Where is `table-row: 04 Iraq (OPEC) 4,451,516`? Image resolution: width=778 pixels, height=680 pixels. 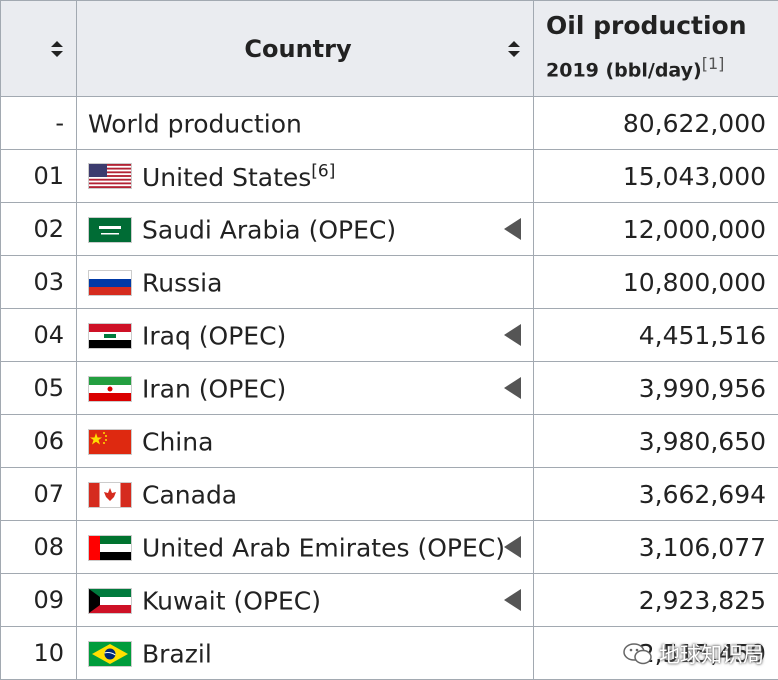 table-row: 04 Iraq (OPEC) 4,451,516 is located at coordinates (389, 335).